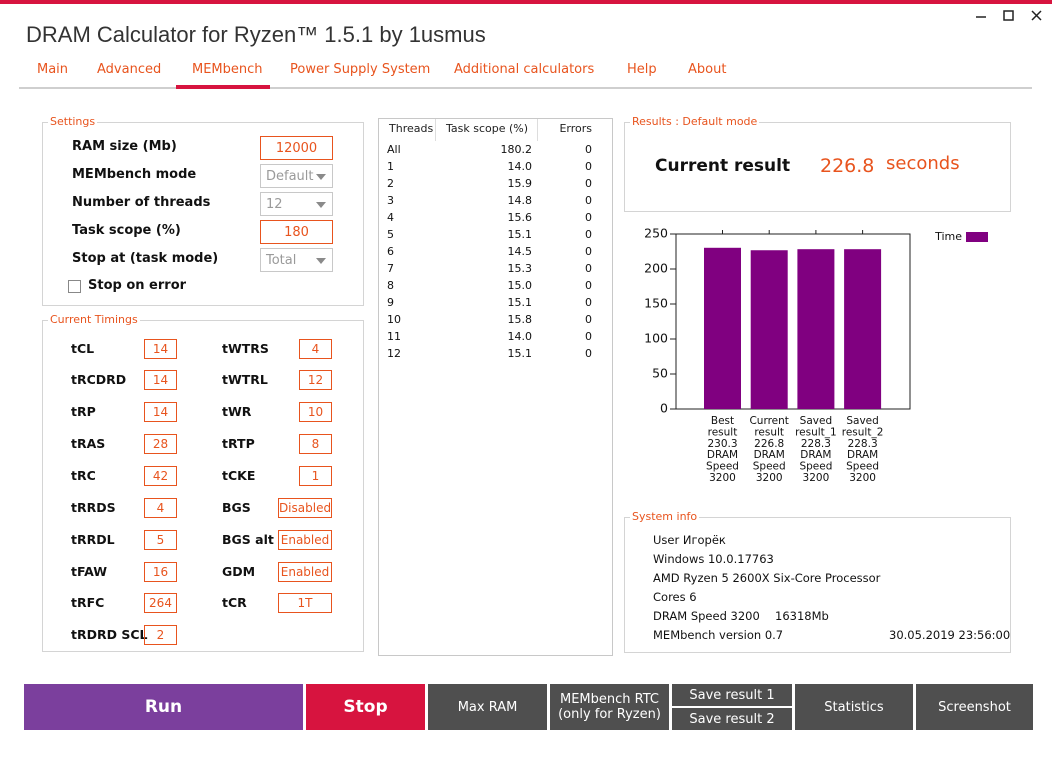 This screenshot has height=771, width=1052. Describe the element at coordinates (974, 707) in the screenshot. I see `button: Screenshot` at that location.